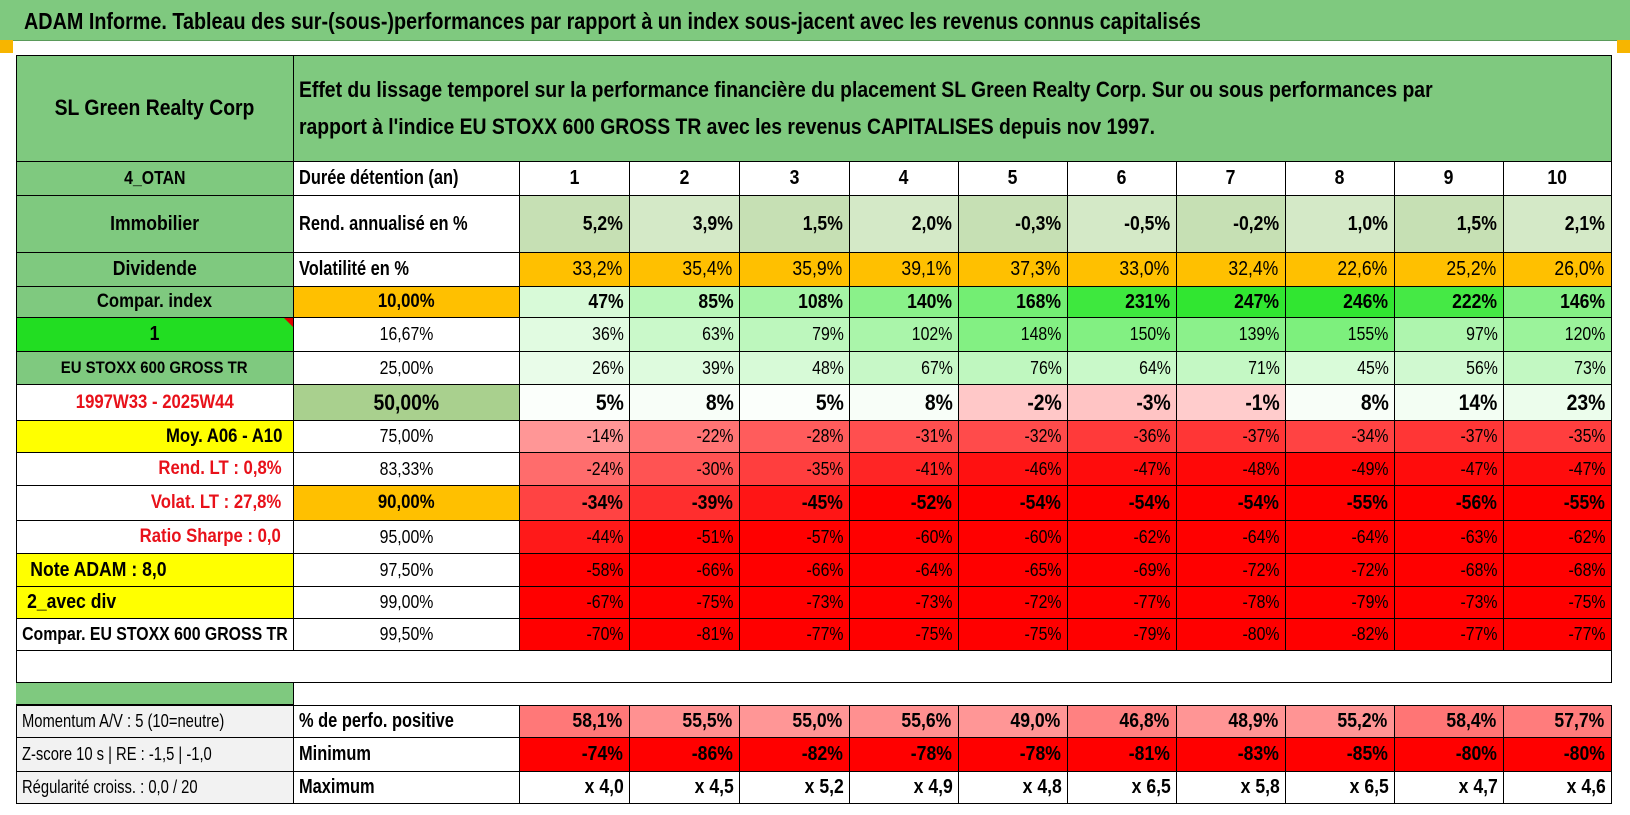 The height and width of the screenshot is (815, 1630). What do you see at coordinates (1340, 302) in the screenshot?
I see `perf-value: 246%` at bounding box center [1340, 302].